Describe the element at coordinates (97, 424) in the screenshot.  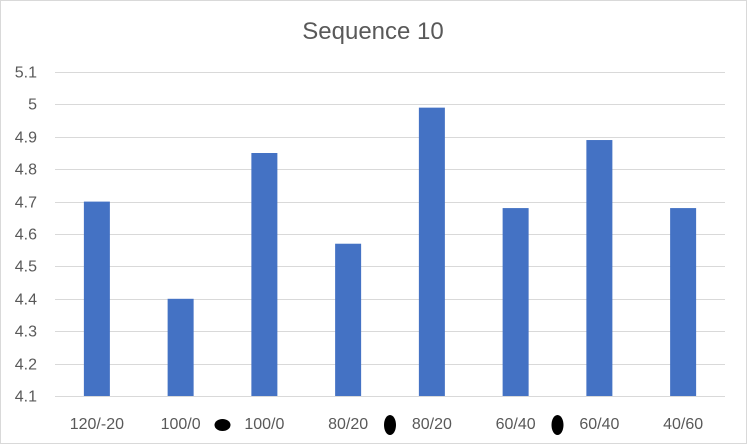
I see `x-tick-label: 120/-20` at that location.